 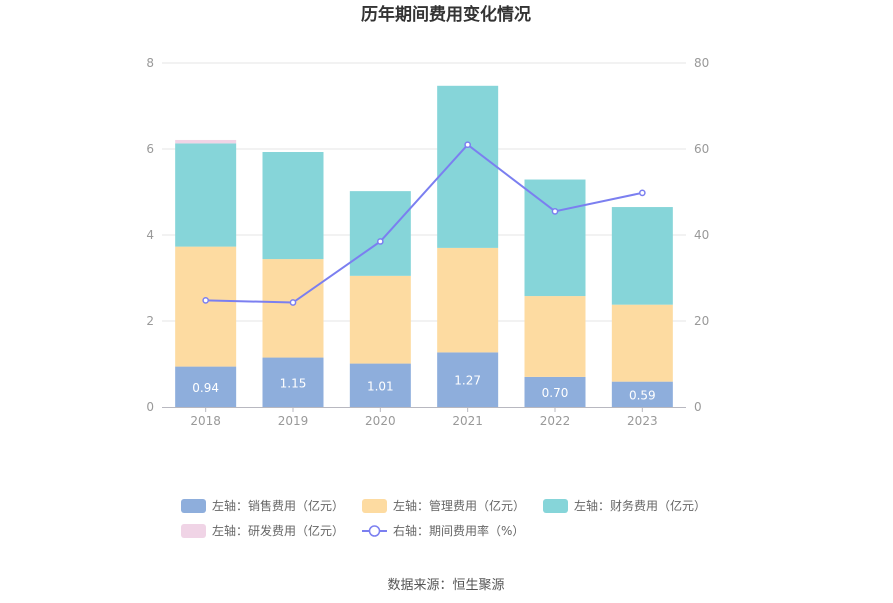 I want to click on right-axis: 0 20 40 60 80, so click(x=701, y=235).